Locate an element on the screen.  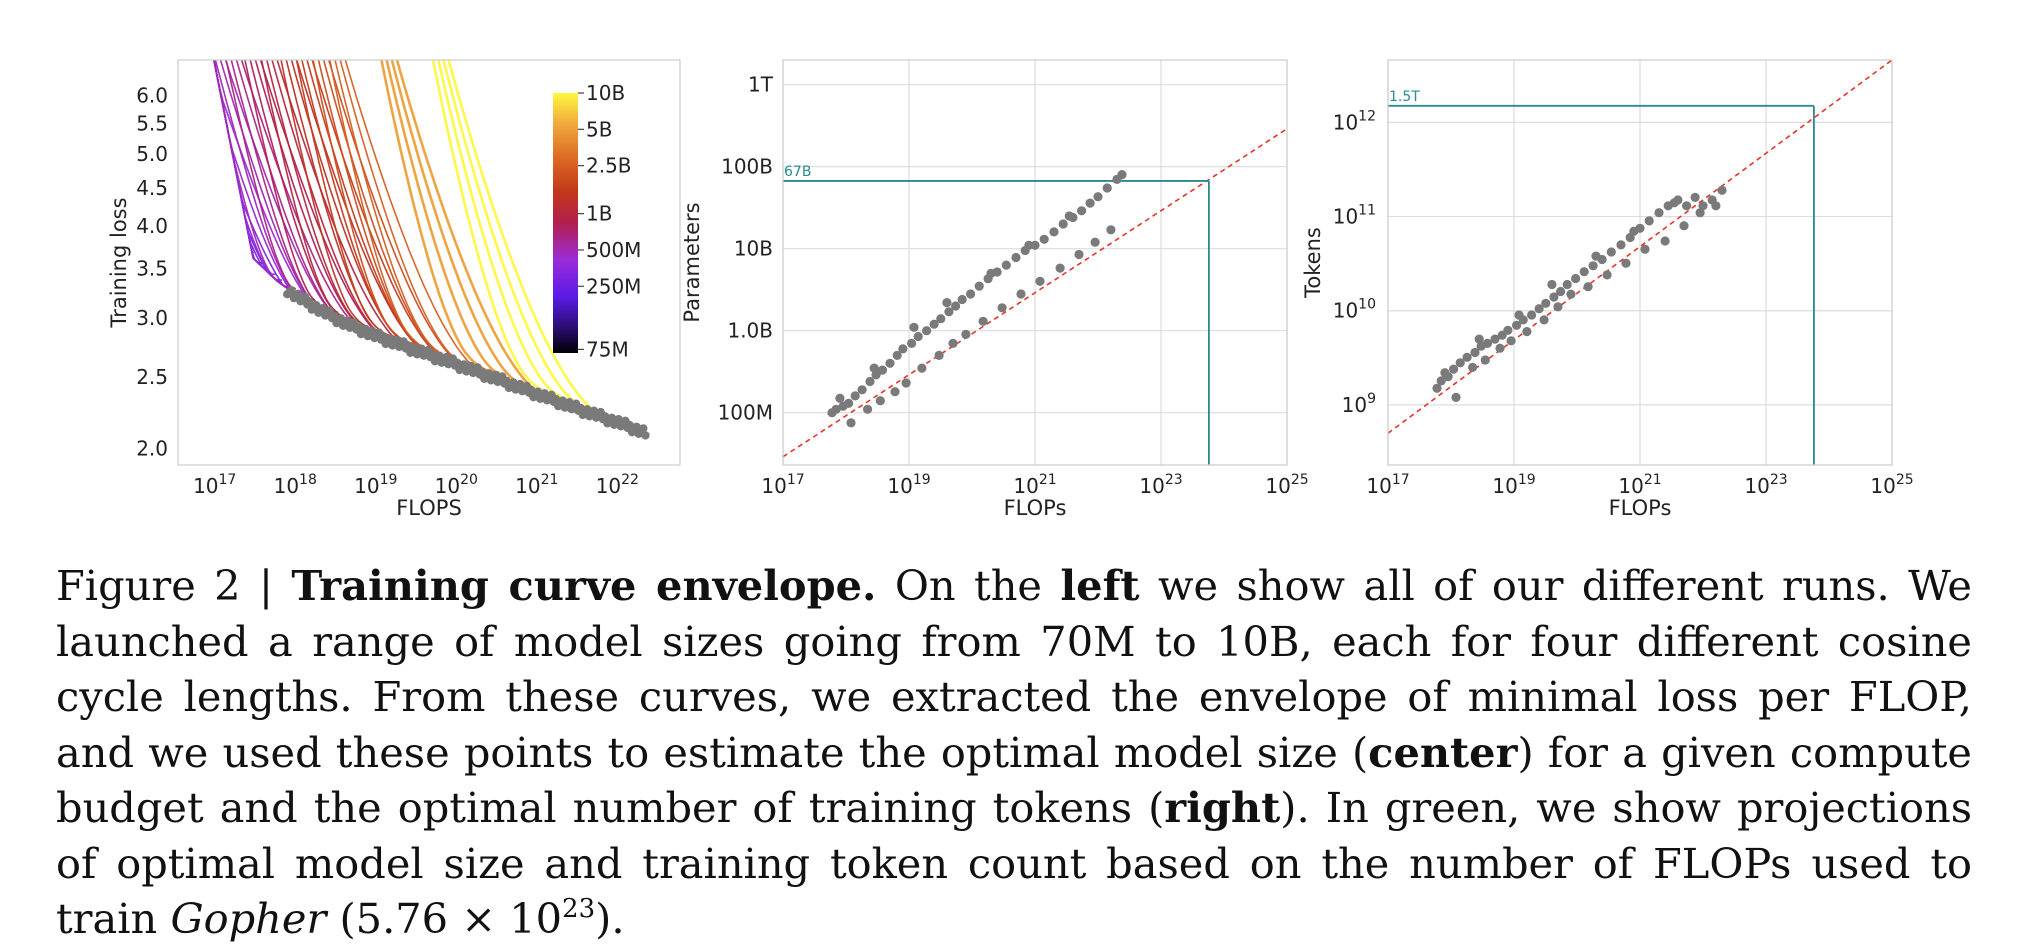
x-tick-label: 1021 is located at coordinates (1034, 485).